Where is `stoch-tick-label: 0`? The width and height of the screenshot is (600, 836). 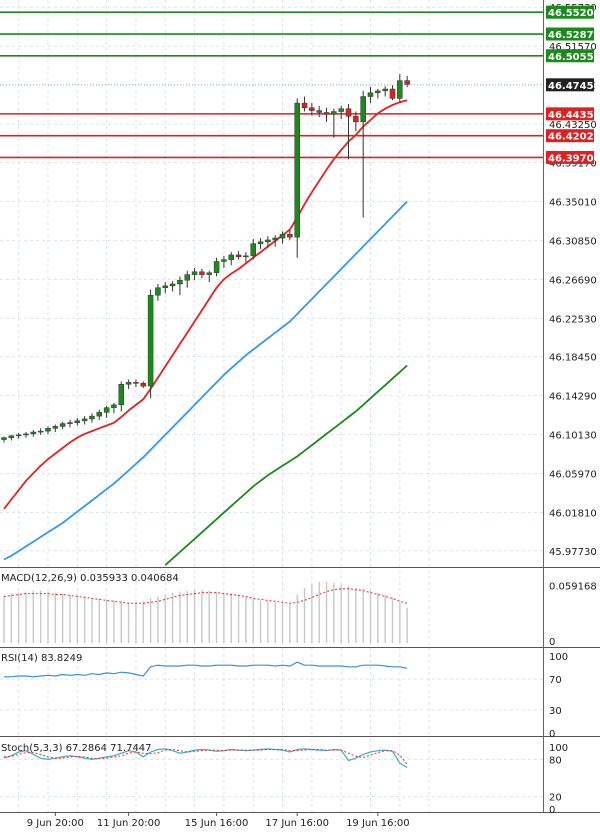 stoch-tick-label: 0 is located at coordinates (552, 810).